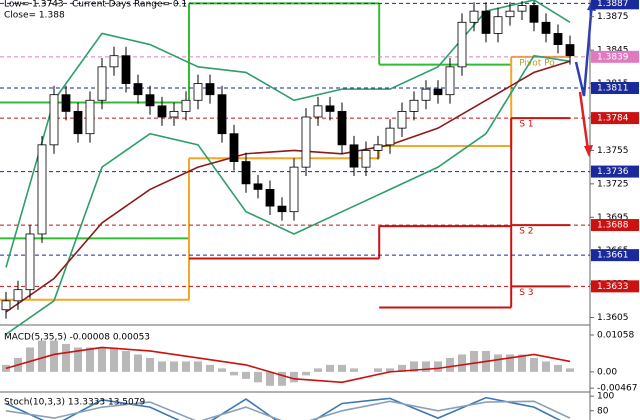 This screenshot has width=640, height=420. I want to click on macd-tick-label: 0.00, so click(607, 372).